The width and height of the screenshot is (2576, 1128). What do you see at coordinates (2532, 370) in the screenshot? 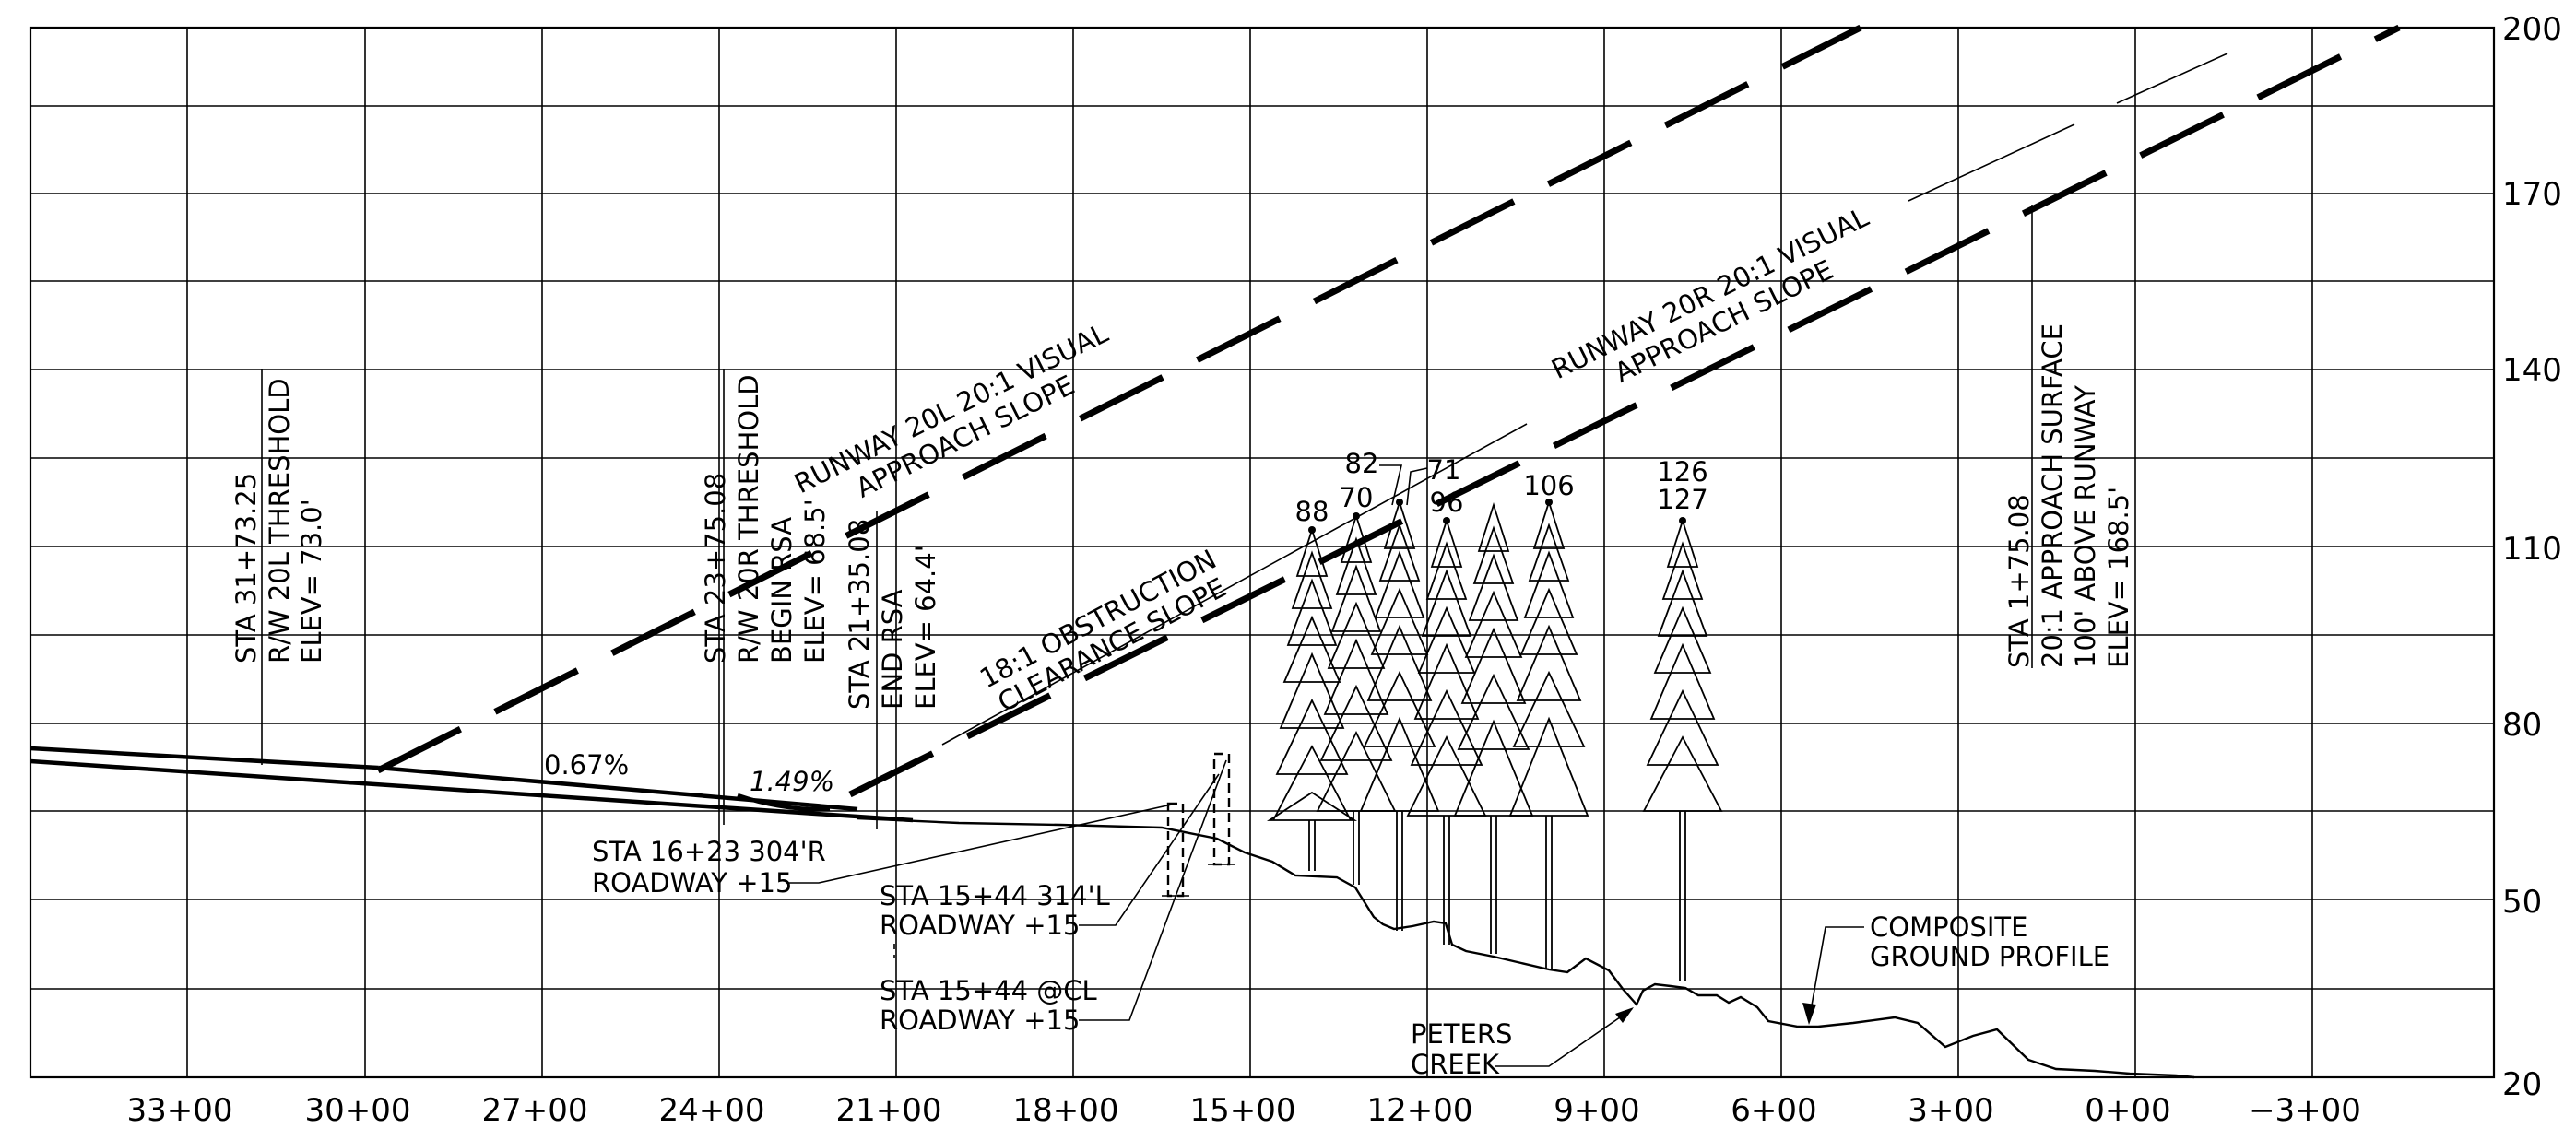
I see `y-tick-label: 140` at bounding box center [2532, 370].